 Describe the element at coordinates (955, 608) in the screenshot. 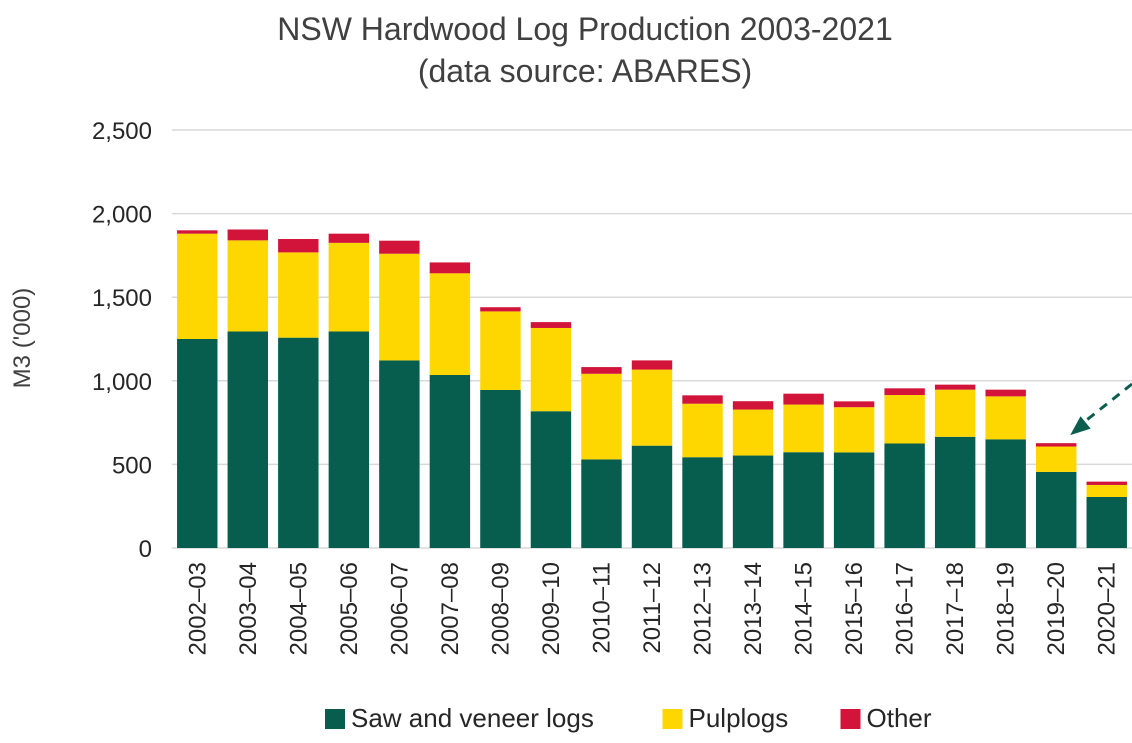

I see `x-tick-label: 2017–18` at that location.